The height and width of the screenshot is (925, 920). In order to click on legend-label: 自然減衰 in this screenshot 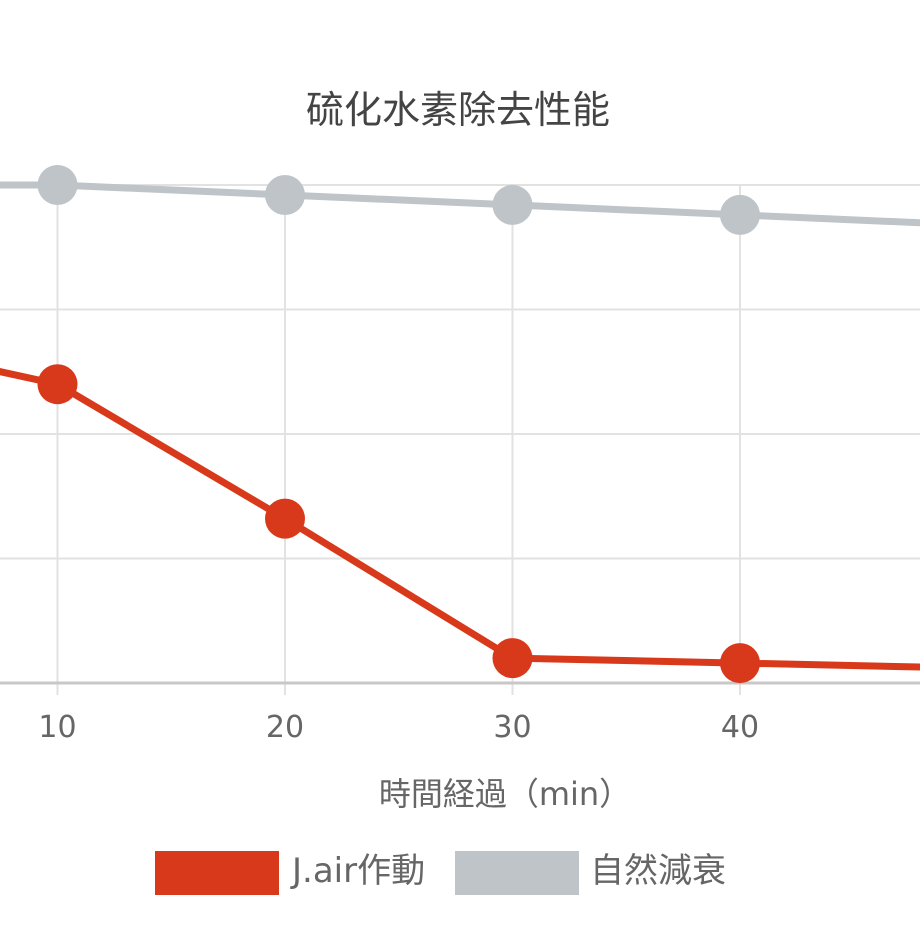, I will do `click(658, 871)`.